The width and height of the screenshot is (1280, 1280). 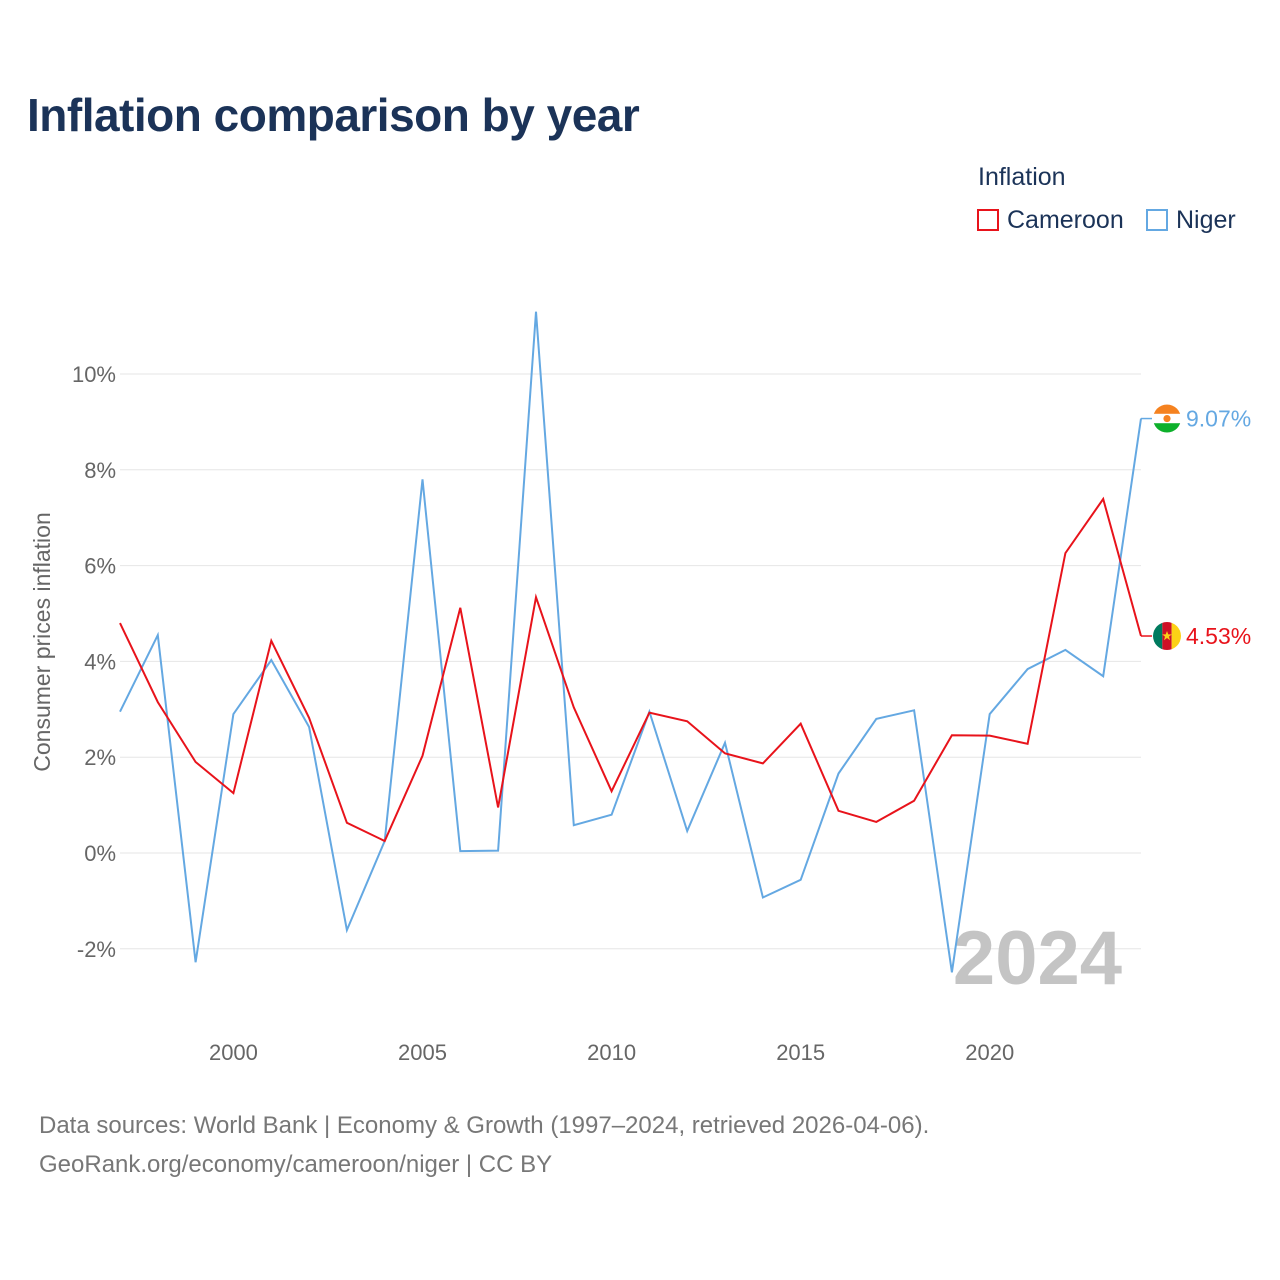 I want to click on x-tick-label: 2005, so click(x=422, y=1052).